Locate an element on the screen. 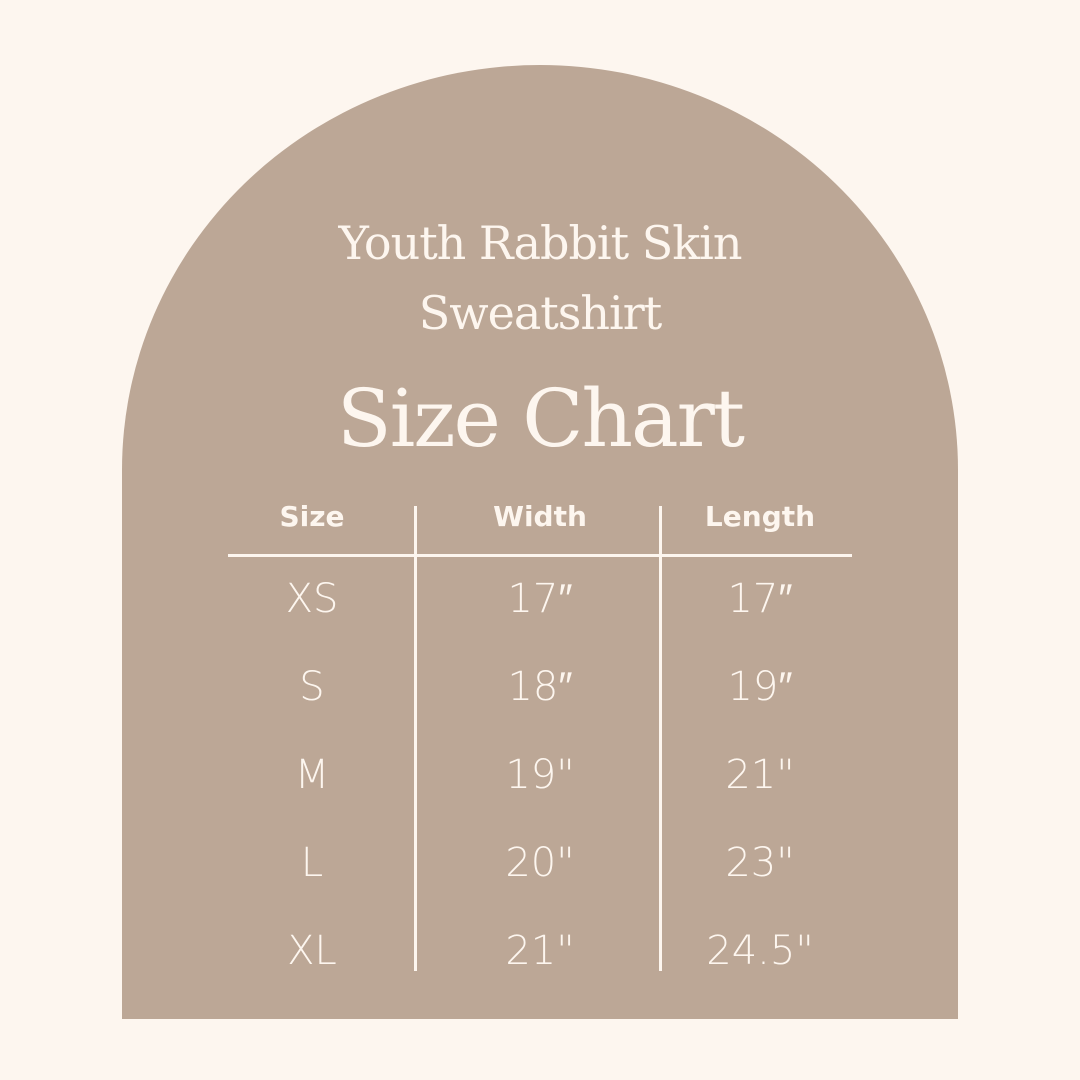 This screenshot has height=1080, width=1080. cell-size: XL is located at coordinates (312, 951).